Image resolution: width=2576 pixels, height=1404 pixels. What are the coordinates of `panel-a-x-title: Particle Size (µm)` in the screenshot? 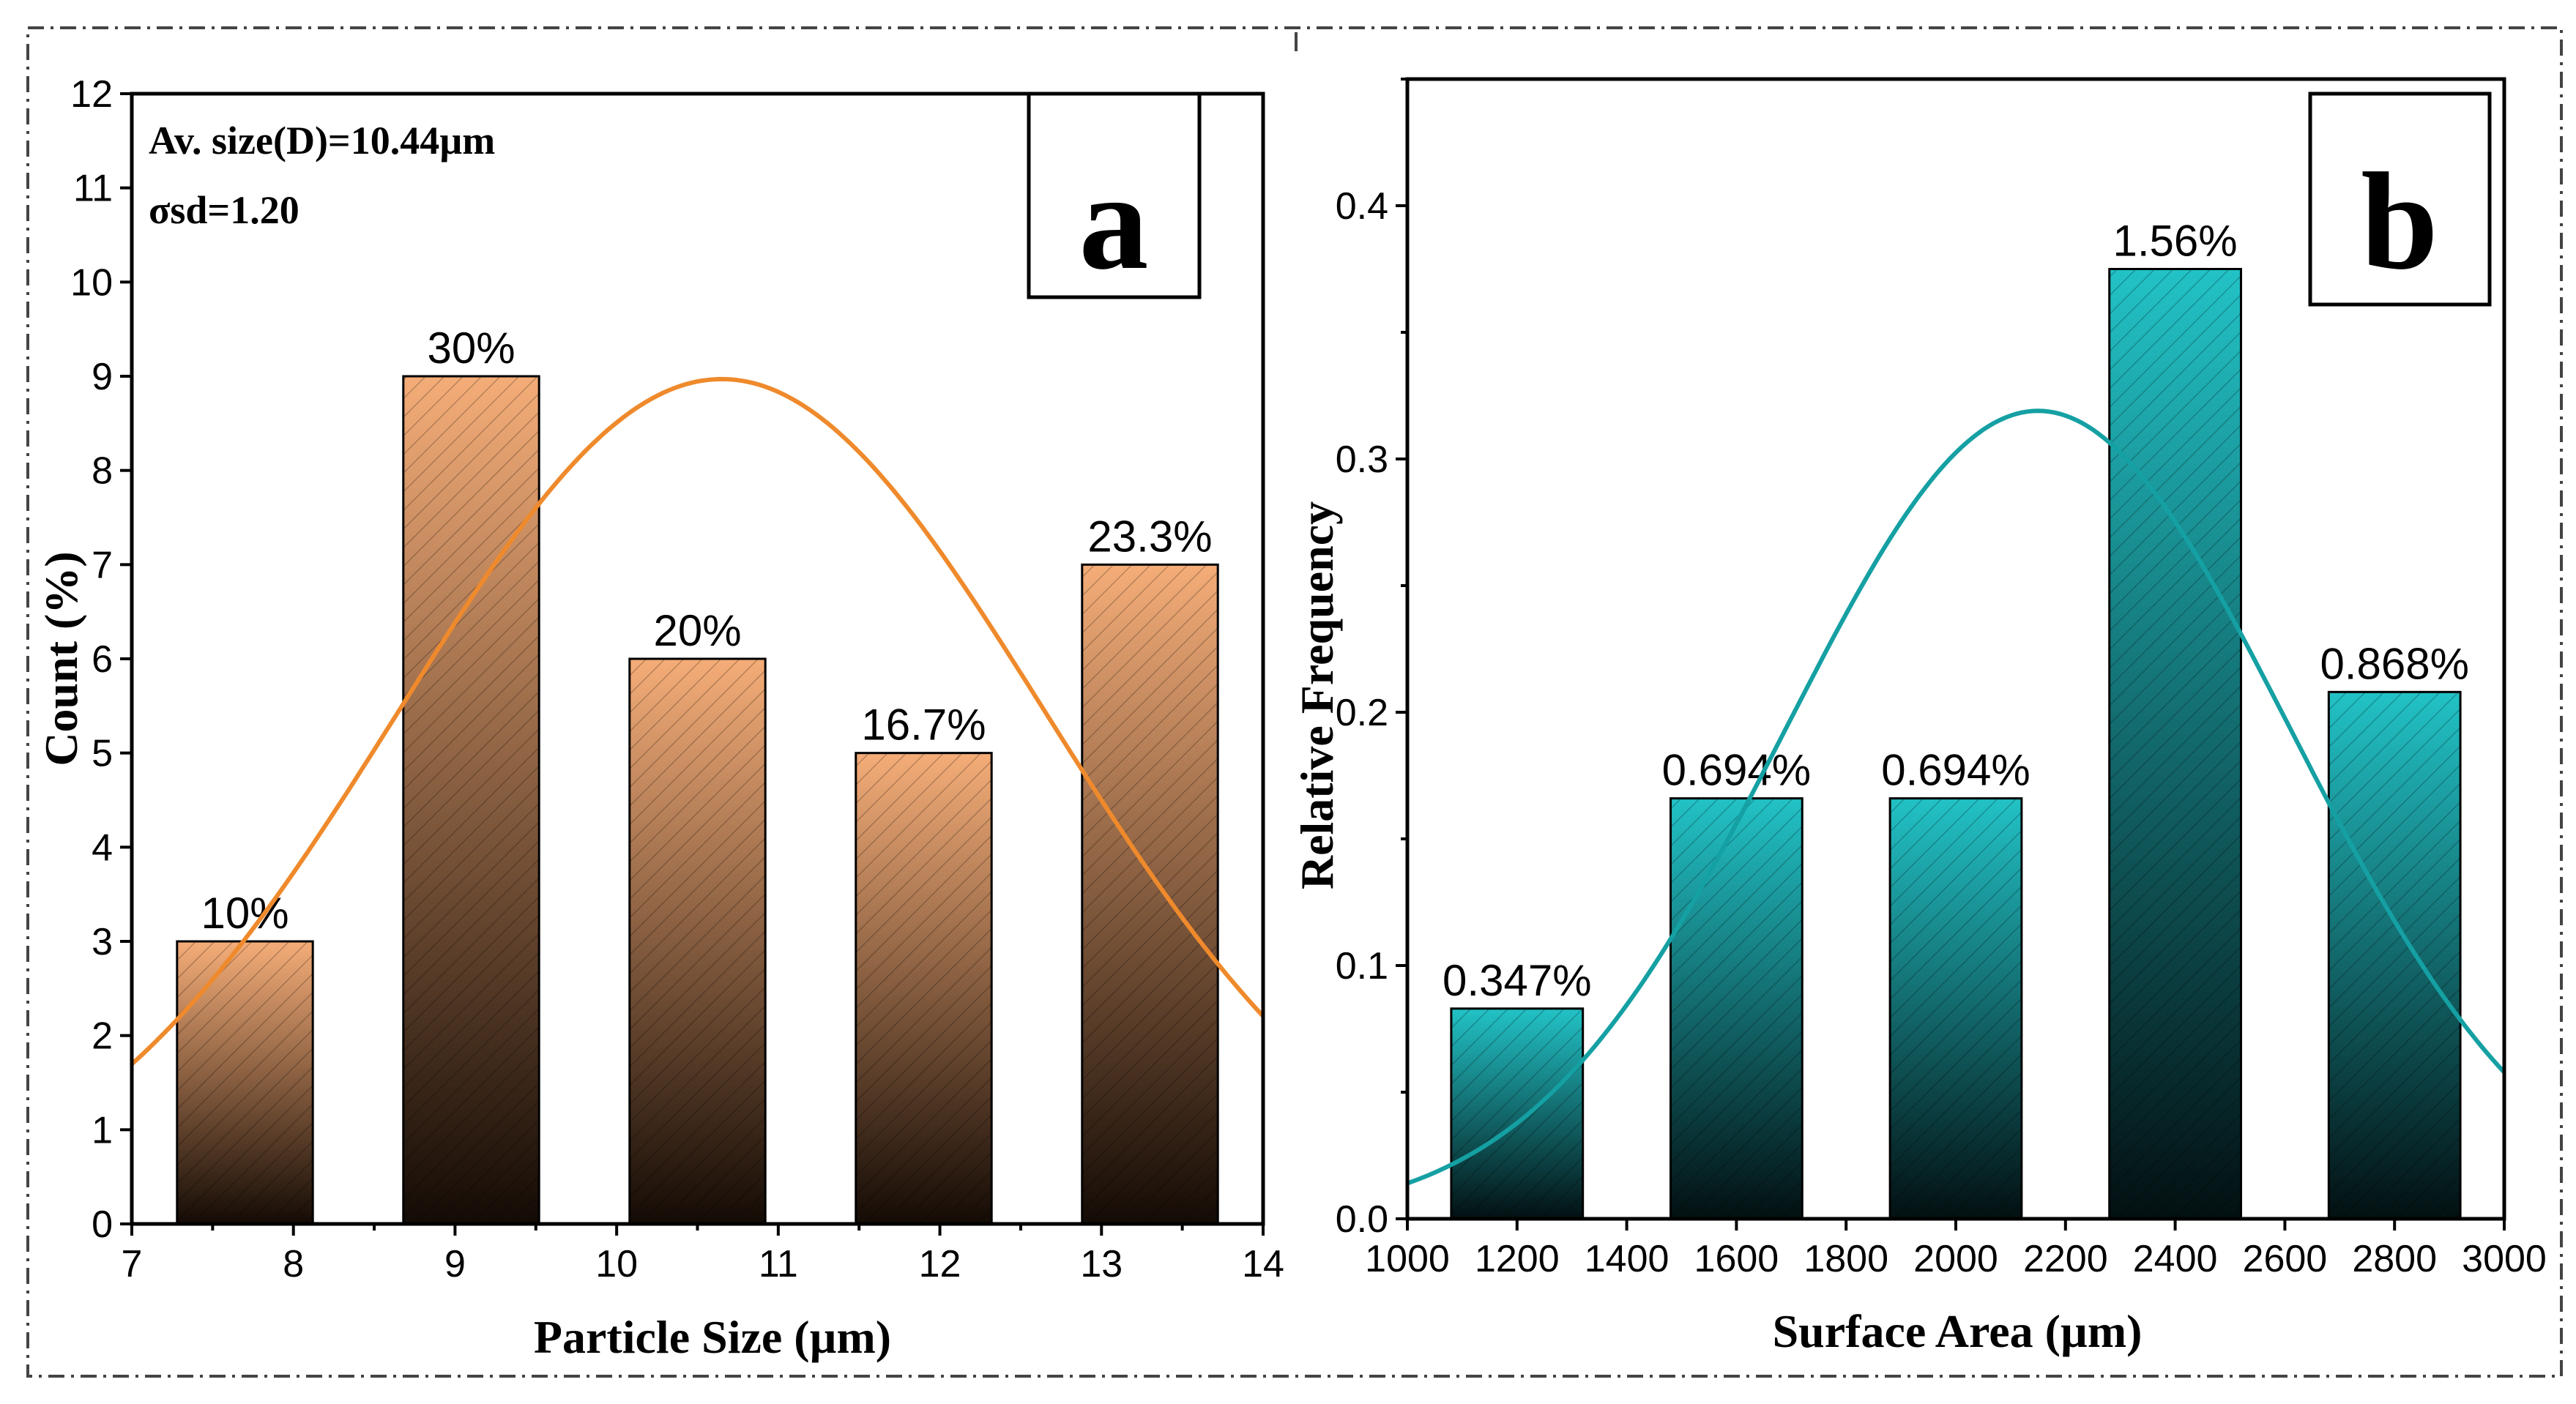 It's located at (712, 1337).